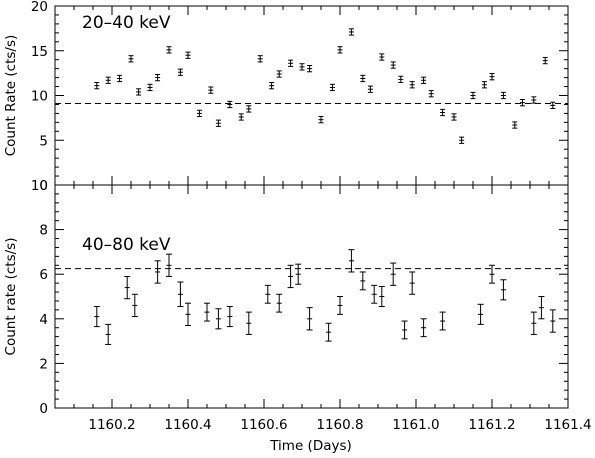  What do you see at coordinates (43, 275) in the screenshot?
I see `y-tick-label: 6` at bounding box center [43, 275].